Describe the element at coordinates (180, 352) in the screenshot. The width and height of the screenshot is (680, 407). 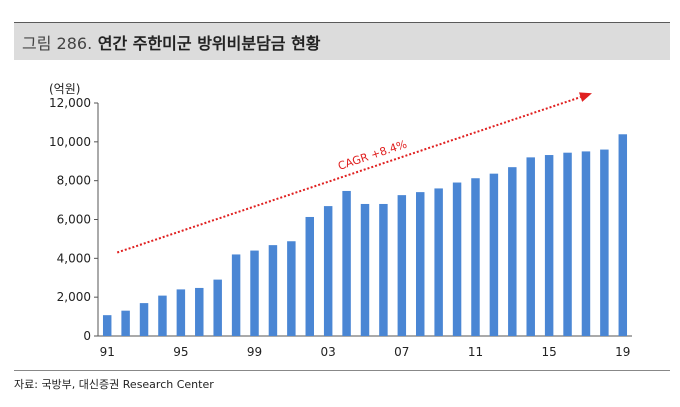
I see `x-tick-label: 95` at that location.